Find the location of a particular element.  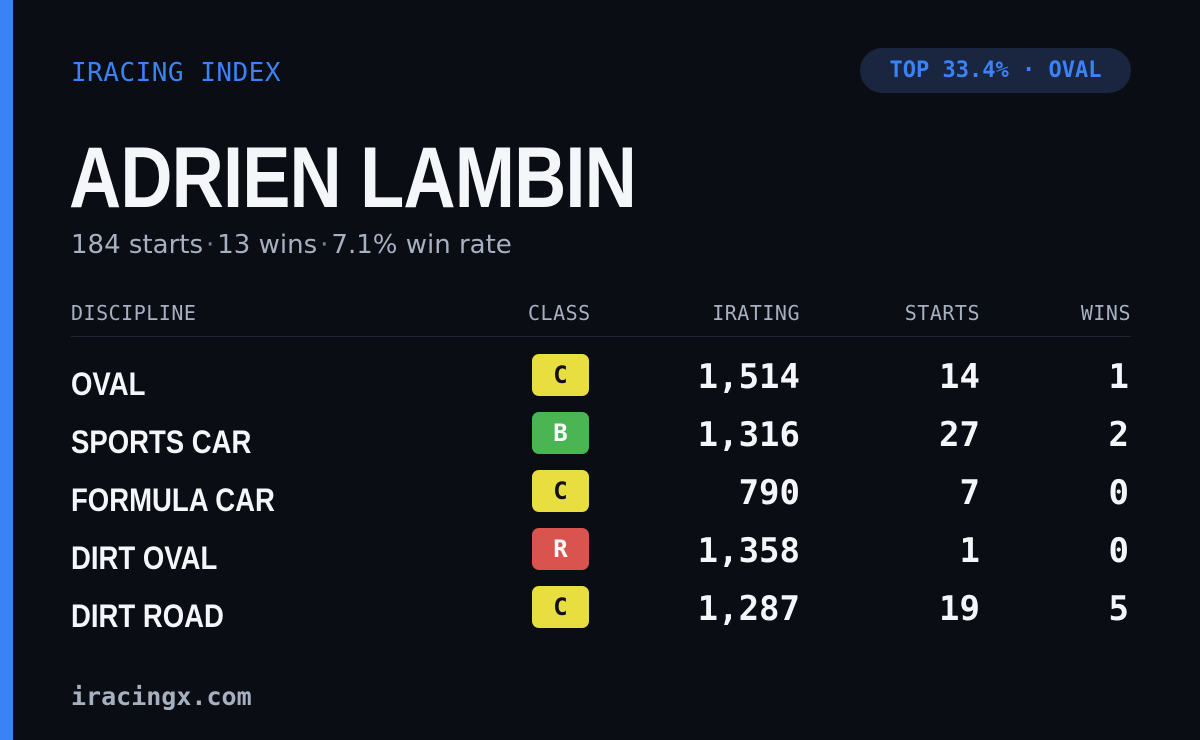

footer-link: iracingx.com is located at coordinates (161, 696).